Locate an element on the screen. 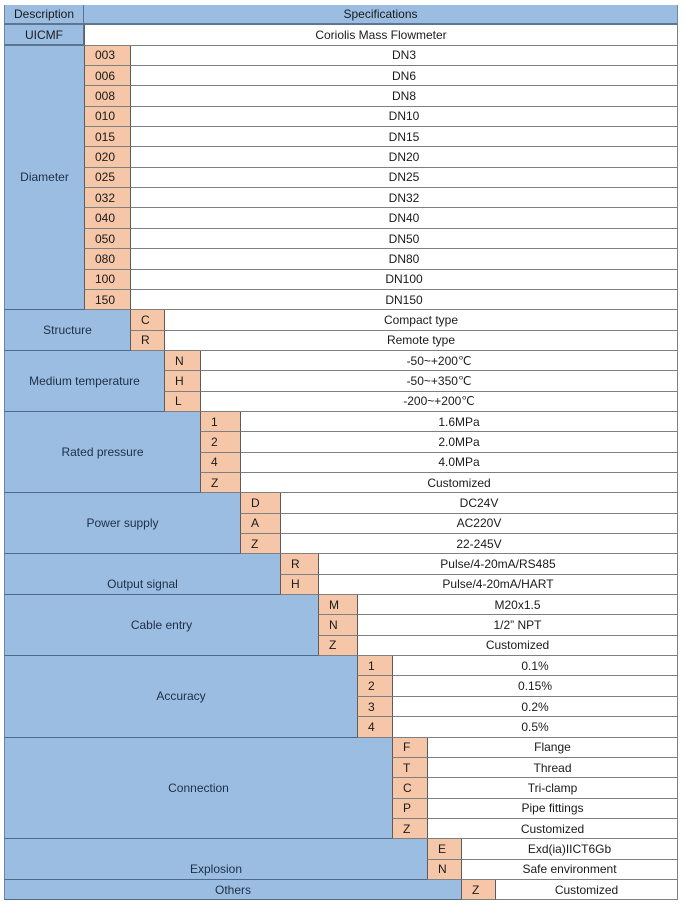 Image resolution: width=686 pixels, height=905 pixels. option-row: 032 DN32 is located at coordinates (341, 198).